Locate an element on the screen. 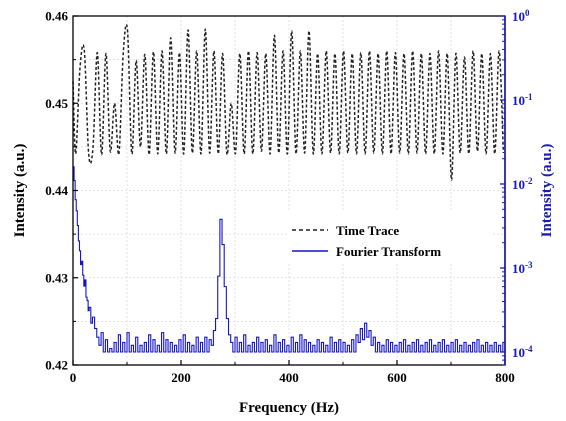 The height and width of the screenshot is (421, 566). y-right-tick-label: 10⁻³ is located at coordinates (522, 268).